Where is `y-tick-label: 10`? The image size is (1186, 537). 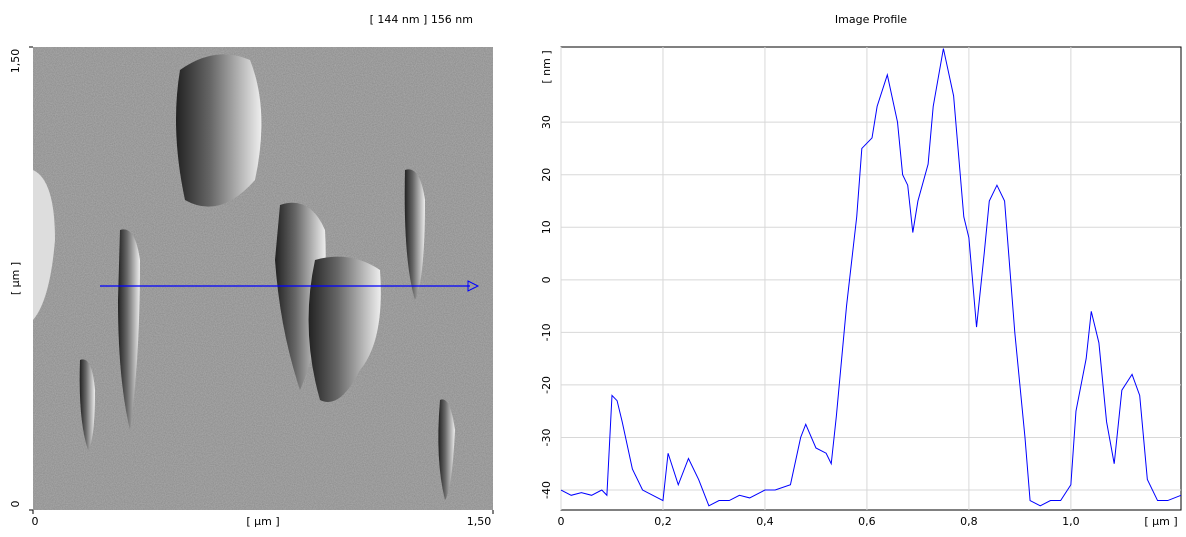
y-tick-label: 10 is located at coordinates (546, 227).